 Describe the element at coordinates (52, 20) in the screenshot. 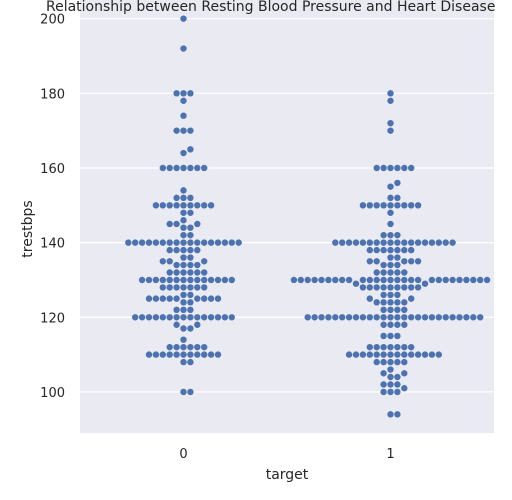

I see `y-tick-label: 200` at that location.